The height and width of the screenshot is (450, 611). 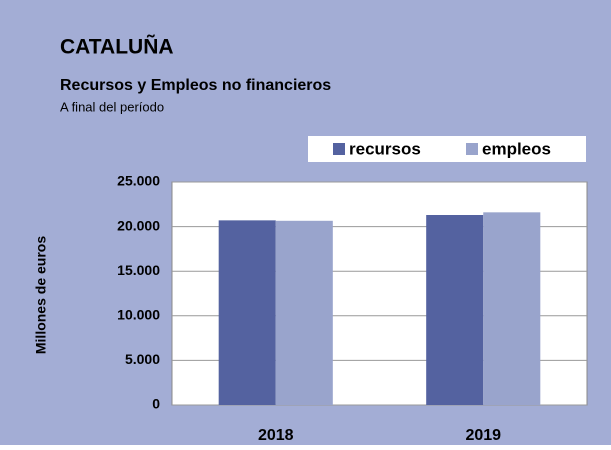 What do you see at coordinates (276, 435) in the screenshot?
I see `x-tick-label: 2018` at bounding box center [276, 435].